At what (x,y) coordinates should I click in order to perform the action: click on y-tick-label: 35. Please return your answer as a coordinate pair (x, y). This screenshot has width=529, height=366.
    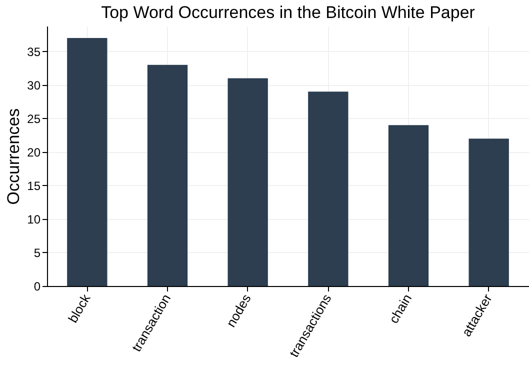
    Looking at the image, I should click on (34, 51).